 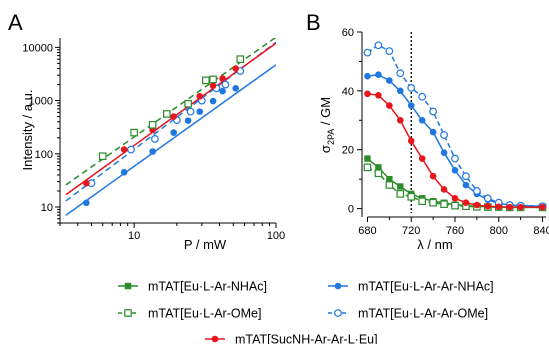 I want to click on legend-item: mTAT[SucNH-Ar-Ar-L·Eu], so click(x=291, y=338).